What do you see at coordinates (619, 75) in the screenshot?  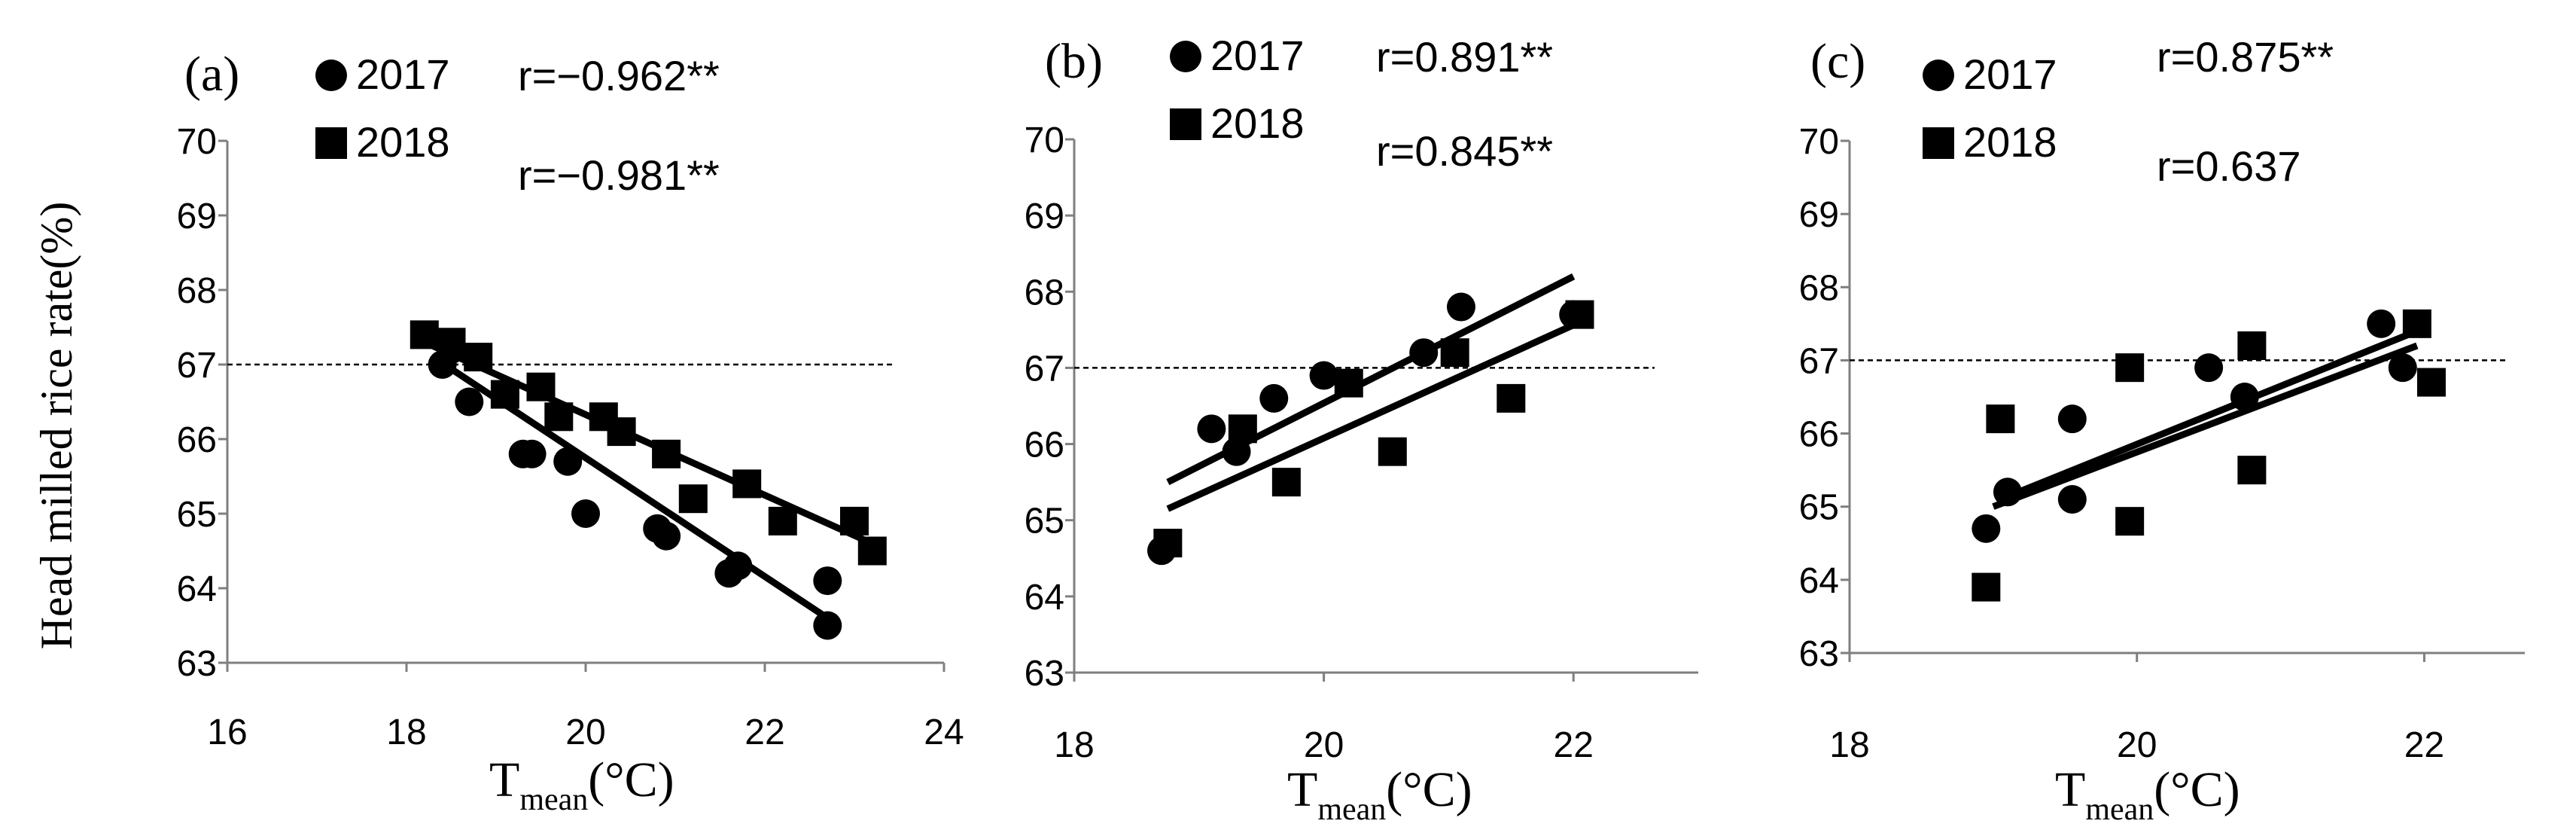 I see `r-label-2017: r=−0.962**` at bounding box center [619, 75].